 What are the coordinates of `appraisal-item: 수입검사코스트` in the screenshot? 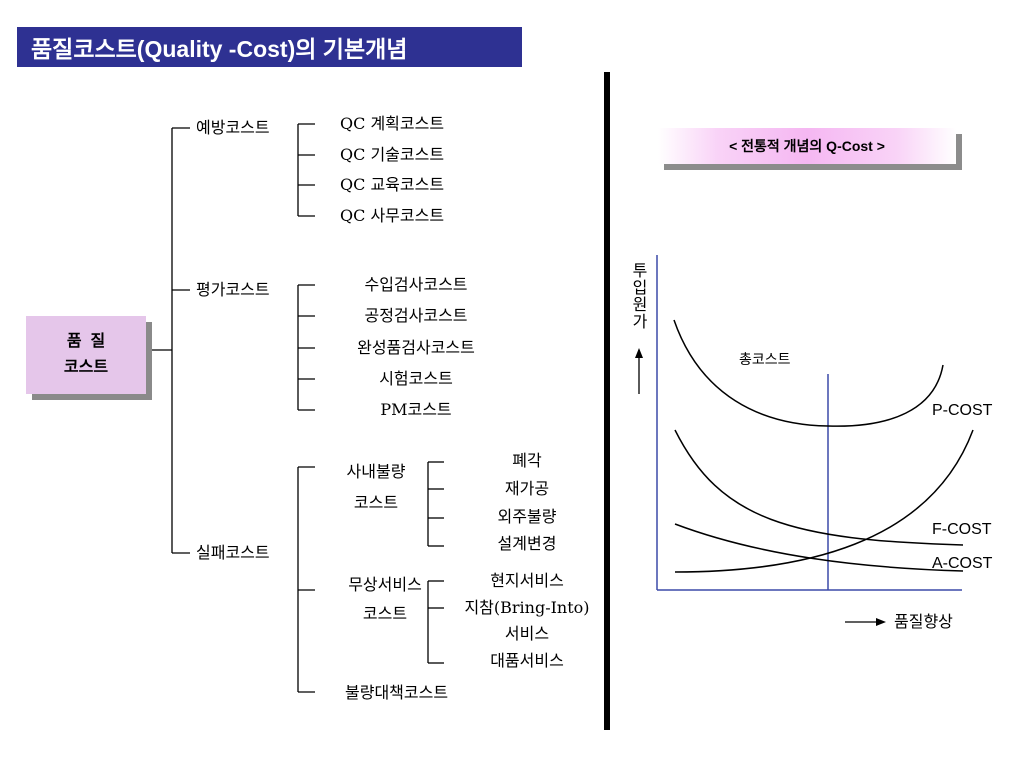 It's located at (416, 284).